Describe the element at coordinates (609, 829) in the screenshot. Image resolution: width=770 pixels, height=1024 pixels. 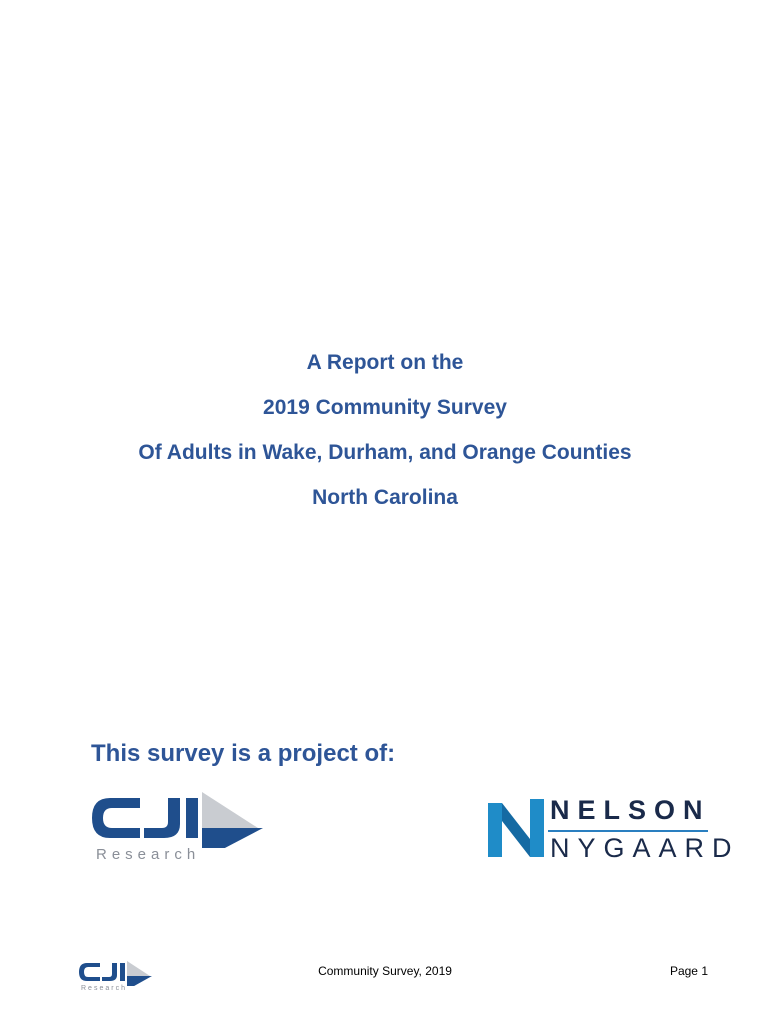
I see `nelson-nygaard-logo: NELSON NYGAARD` at that location.